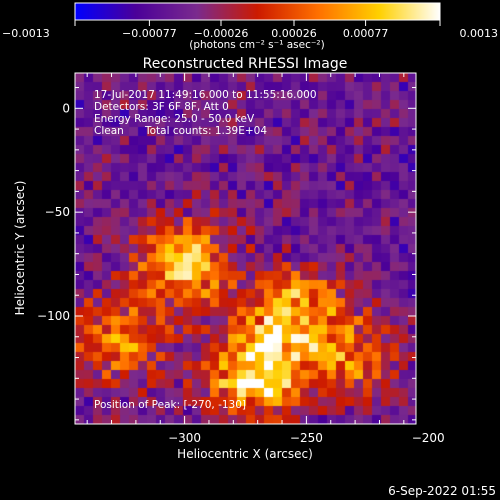 This screenshot has height=500, width=500. What do you see at coordinates (221, 33) in the screenshot?
I see `colorbar-tick-label: −0.00026` at bounding box center [221, 33].